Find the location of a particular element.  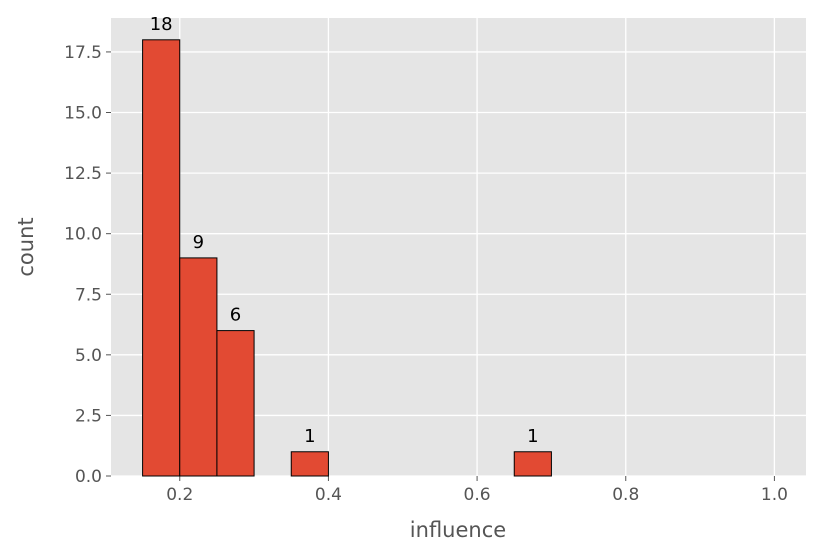

y-tick-label: 2.5 is located at coordinates (88, 416).